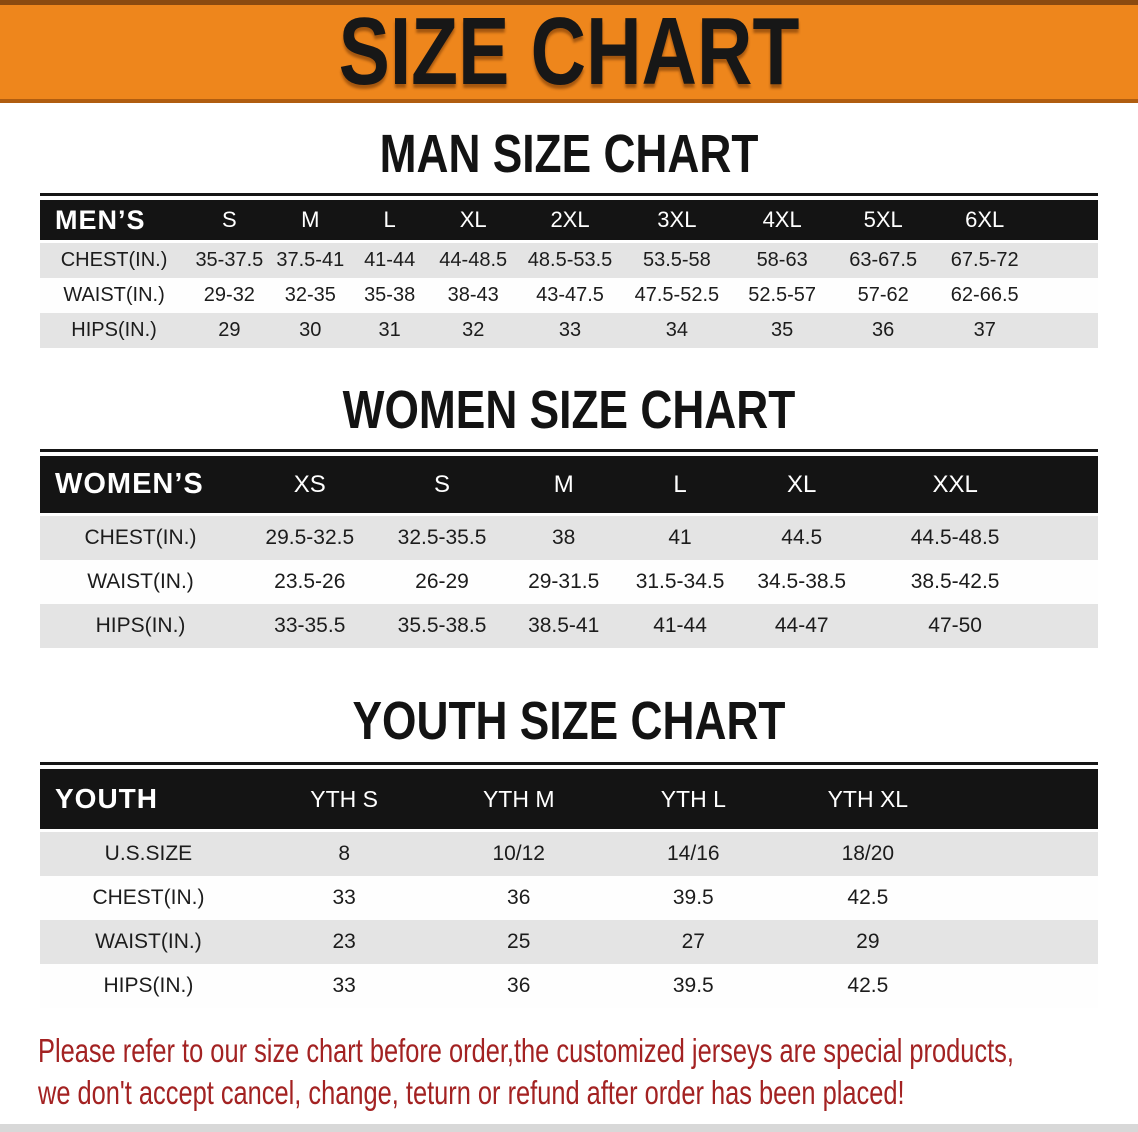 The image size is (1138, 1132). What do you see at coordinates (984, 330) in the screenshot?
I see `size-cell: 37` at bounding box center [984, 330].